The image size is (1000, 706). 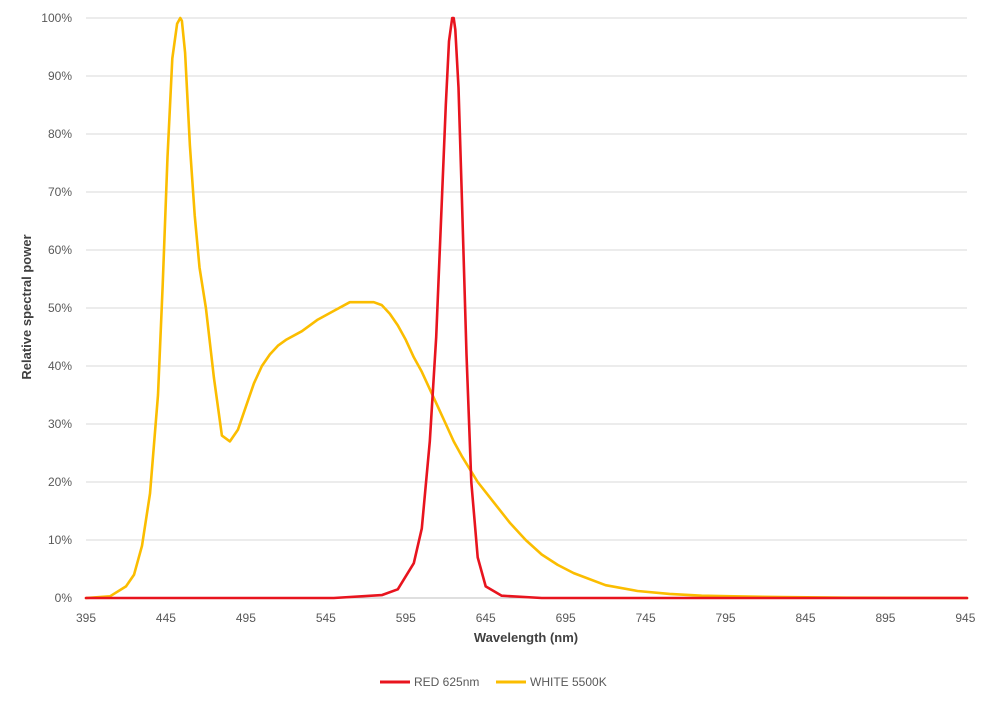 I want to click on x-tick-label: 545, so click(x=326, y=618).